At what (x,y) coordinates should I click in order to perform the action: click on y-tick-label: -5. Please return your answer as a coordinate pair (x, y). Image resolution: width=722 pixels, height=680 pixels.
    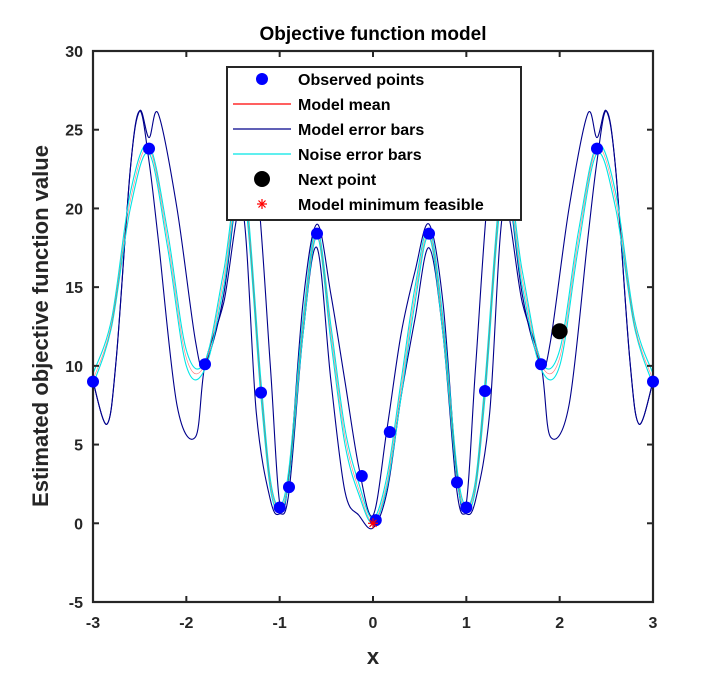
    Looking at the image, I should click on (76, 603).